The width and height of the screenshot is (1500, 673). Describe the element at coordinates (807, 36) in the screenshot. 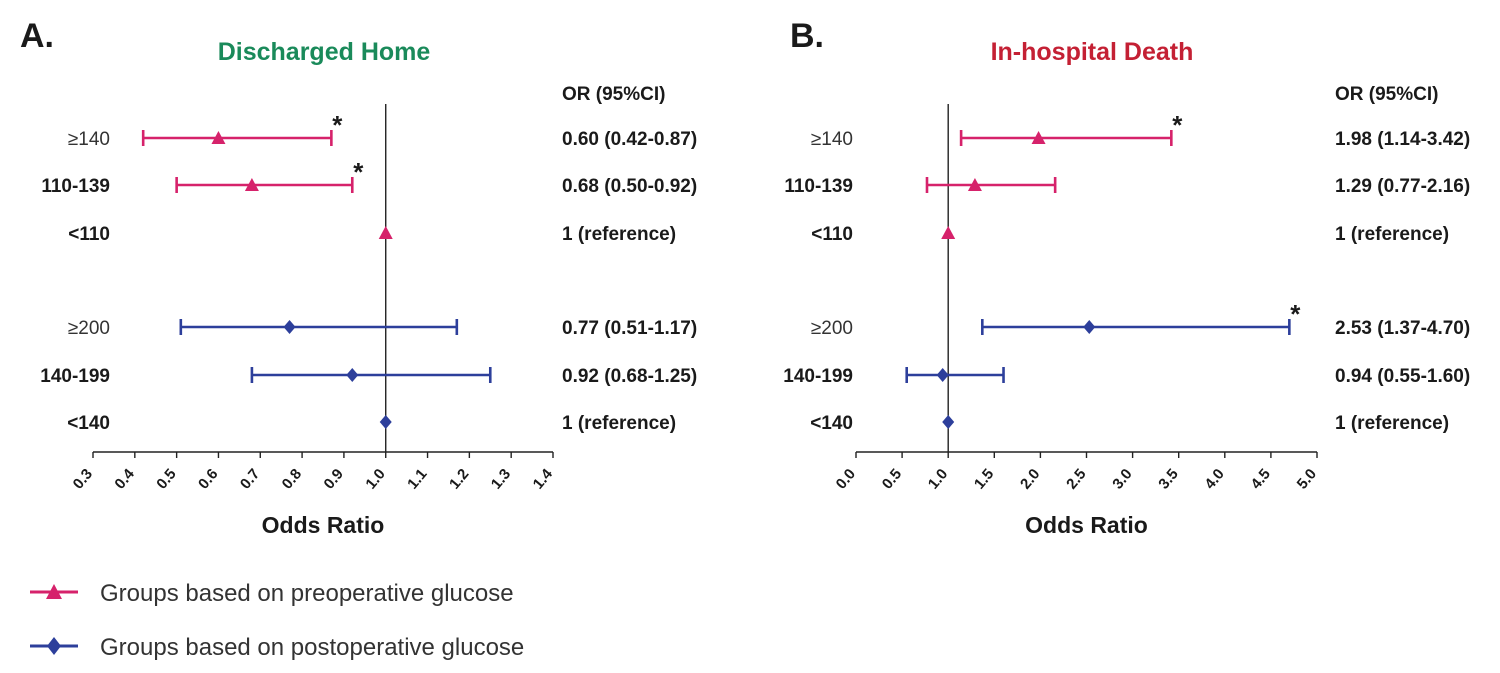

I see `panel-letter: B.` at that location.